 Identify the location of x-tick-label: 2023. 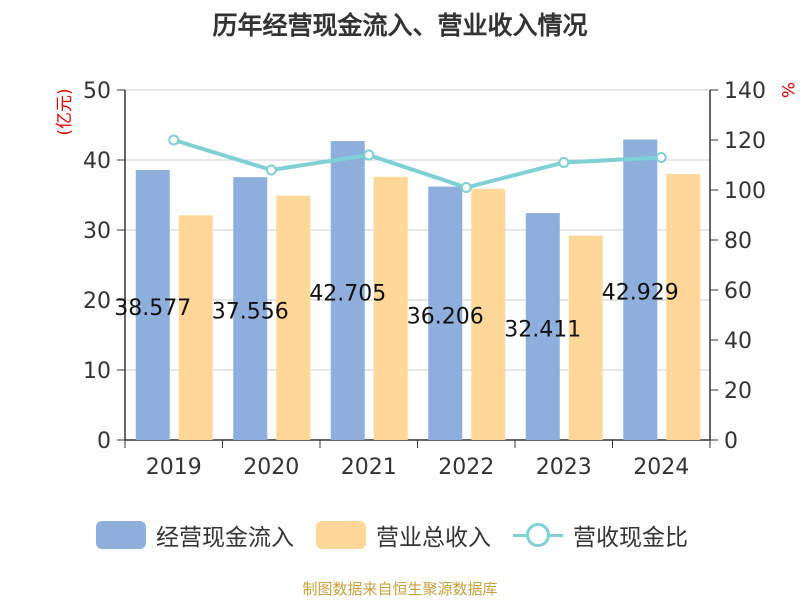
(564, 467).